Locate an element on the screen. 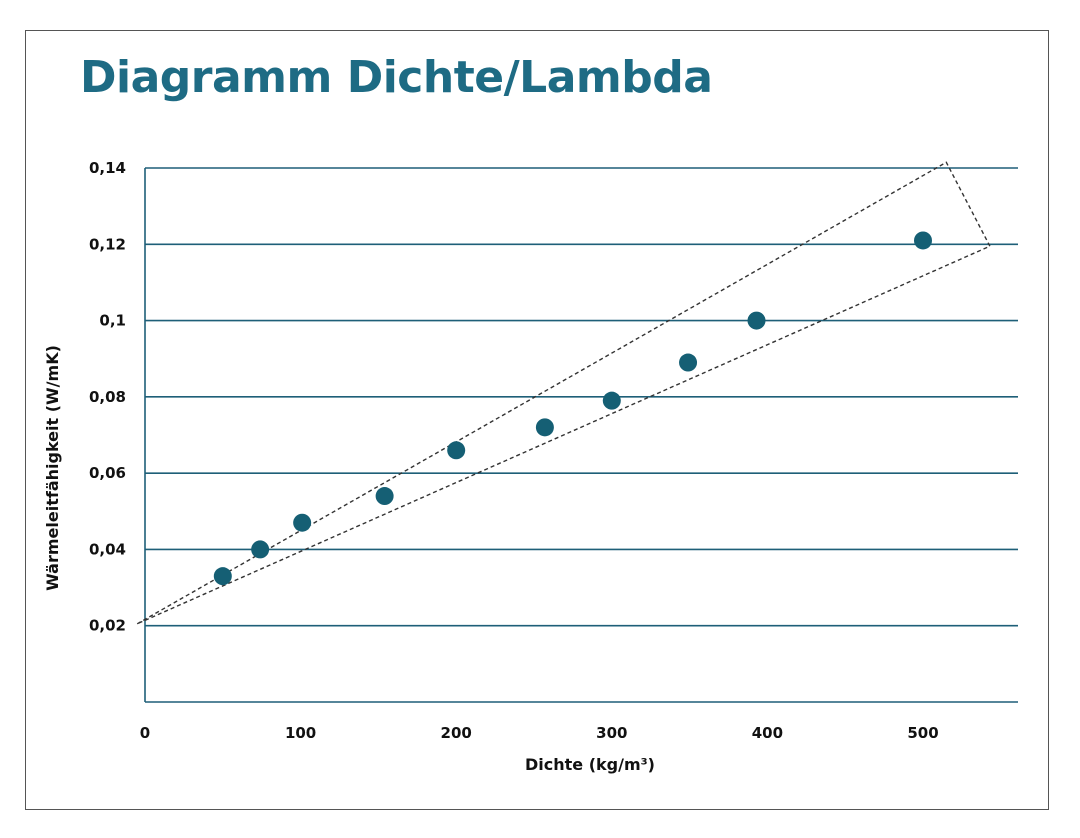 The height and width of the screenshot is (838, 1080). x-tick-label: 200 is located at coordinates (456, 733).